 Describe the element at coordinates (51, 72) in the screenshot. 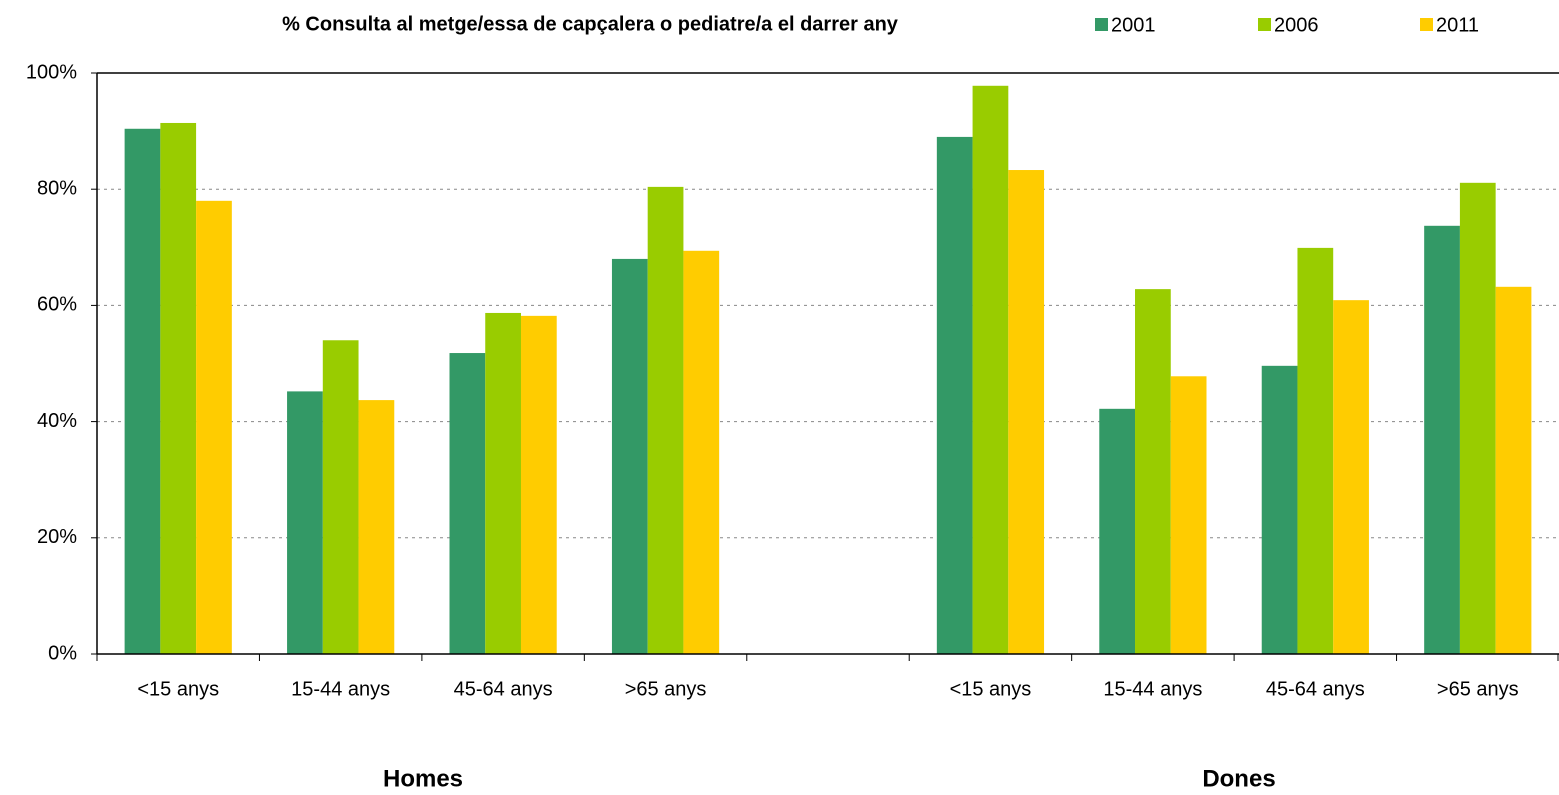

I see `y-tick-label: 100%` at that location.